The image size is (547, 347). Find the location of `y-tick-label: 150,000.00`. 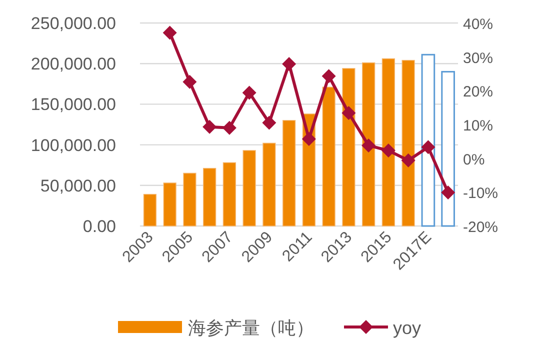

y-tick-label: 150,000.00 is located at coordinates (73, 104).